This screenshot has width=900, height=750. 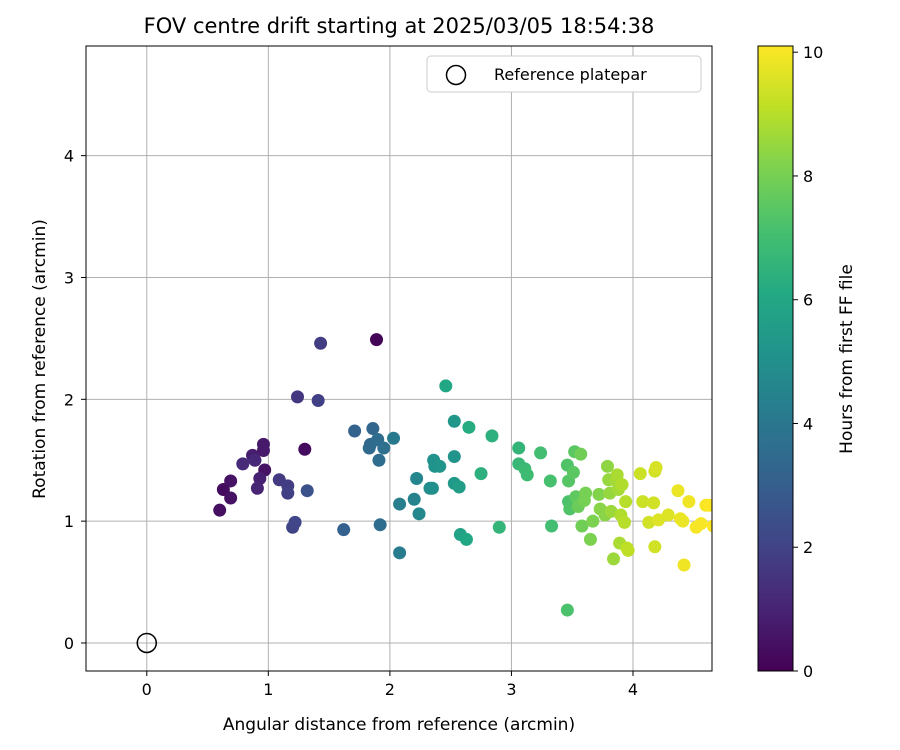 I want to click on x-tick-label: 3, so click(x=511, y=689).